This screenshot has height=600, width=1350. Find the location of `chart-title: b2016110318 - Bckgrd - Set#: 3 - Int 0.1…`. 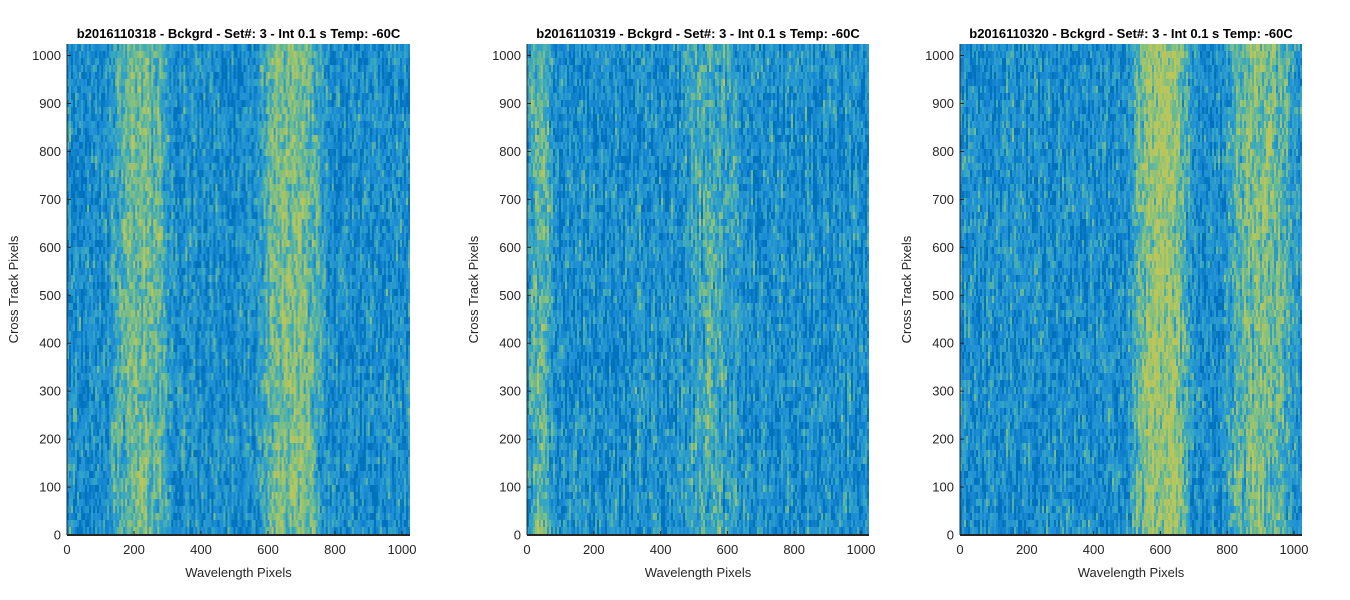

chart-title: b2016110318 - Bckgrd - Set#: 3 - Int 0.1… is located at coordinates (239, 33).